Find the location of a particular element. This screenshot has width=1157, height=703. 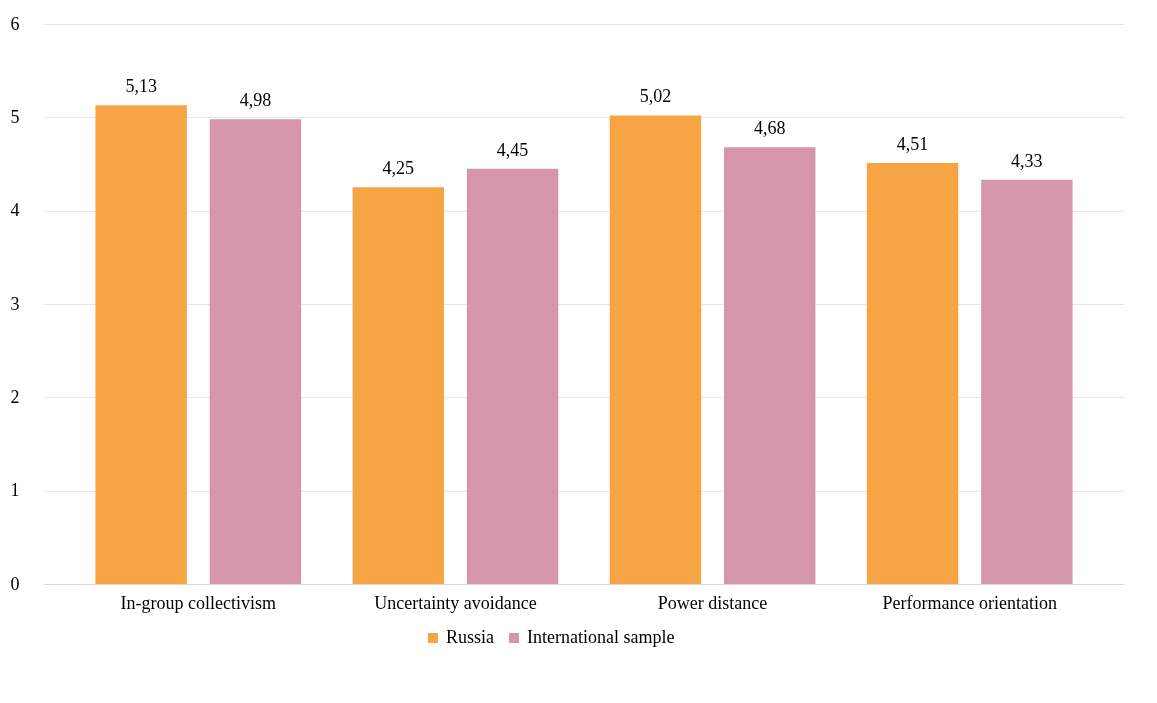

y-tick-label: 6 is located at coordinates (15, 23).